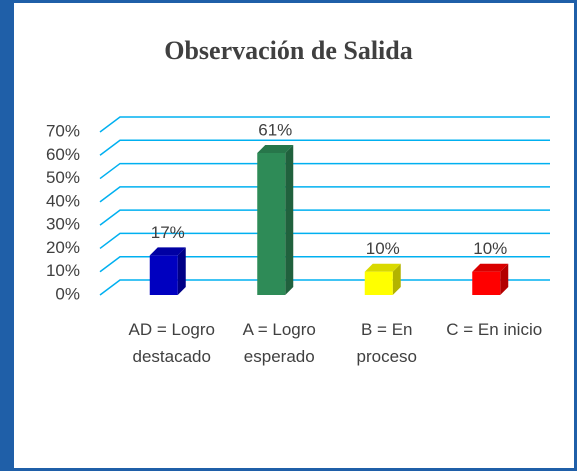 The width and height of the screenshot is (577, 471). What do you see at coordinates (63, 177) in the screenshot?
I see `y-tick-label: 50%` at bounding box center [63, 177].